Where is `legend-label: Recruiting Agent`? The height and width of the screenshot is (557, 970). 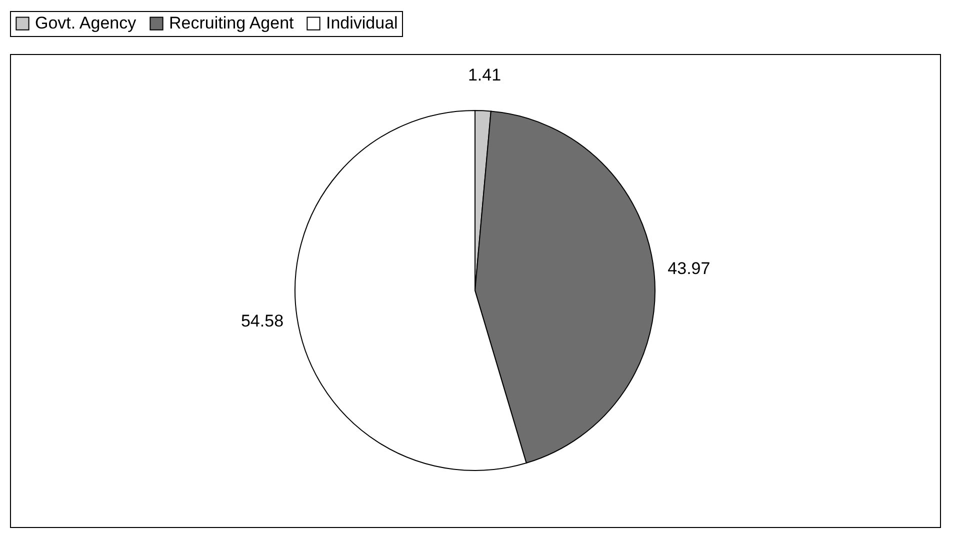 legend-label: Recruiting Agent is located at coordinates (231, 23).